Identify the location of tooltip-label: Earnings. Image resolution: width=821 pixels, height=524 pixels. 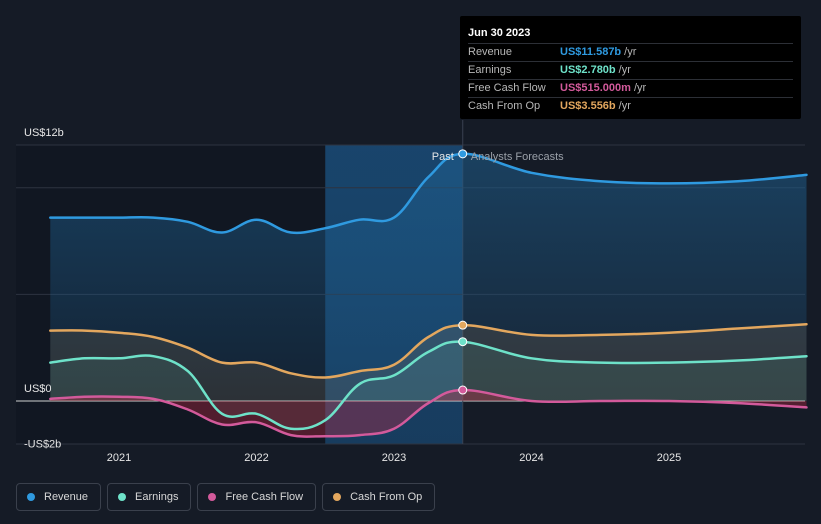
(490, 70).